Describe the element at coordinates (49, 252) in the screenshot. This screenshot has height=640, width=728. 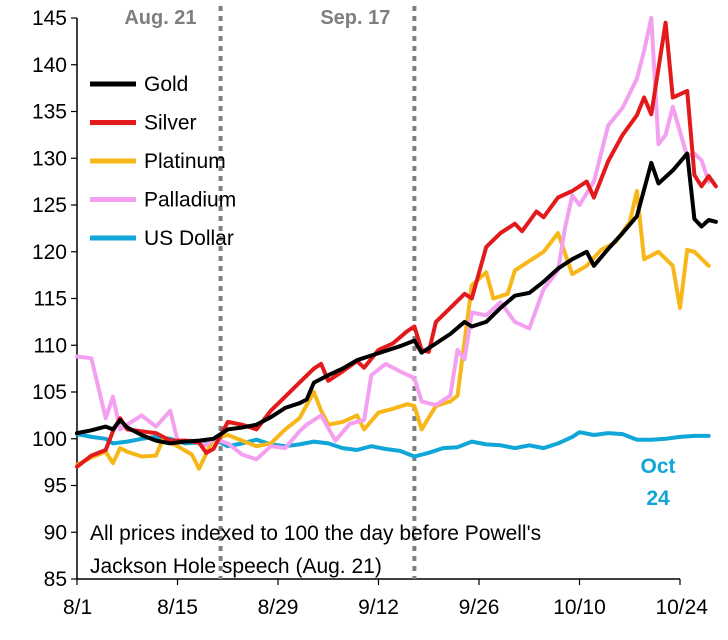
I see `y-tick-label: 120` at that location.